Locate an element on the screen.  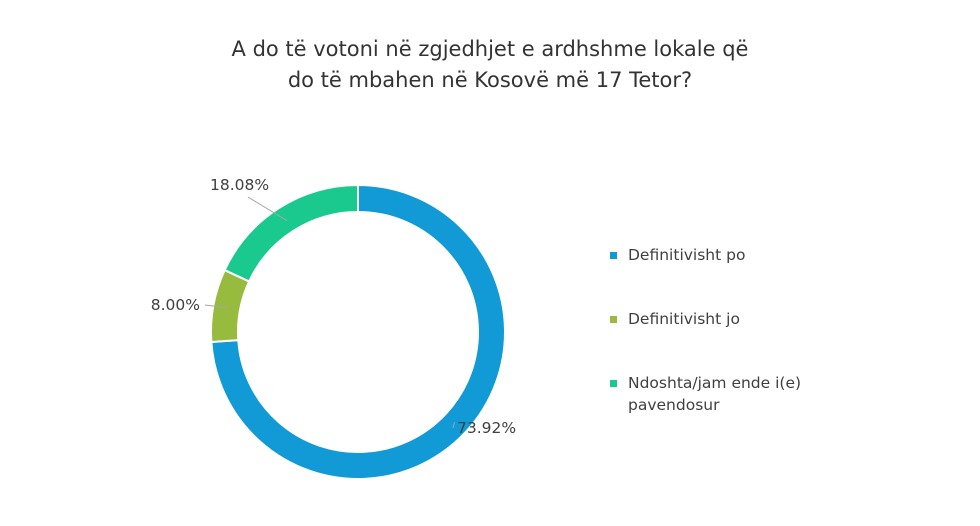
legend-swatch-ndoshta is located at coordinates (613, 383).